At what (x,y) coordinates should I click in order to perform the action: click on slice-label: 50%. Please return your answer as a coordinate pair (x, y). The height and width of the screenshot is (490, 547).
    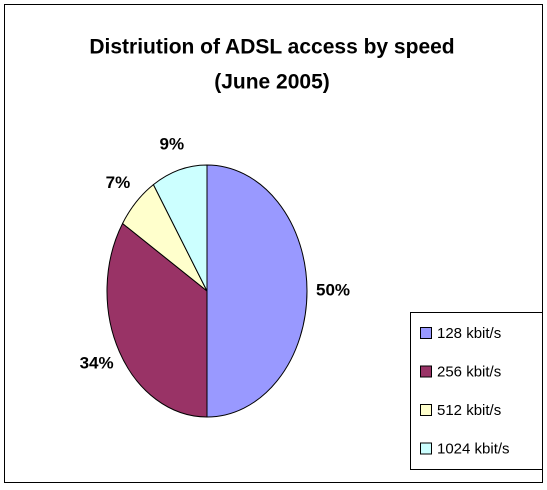
    Looking at the image, I should click on (333, 289).